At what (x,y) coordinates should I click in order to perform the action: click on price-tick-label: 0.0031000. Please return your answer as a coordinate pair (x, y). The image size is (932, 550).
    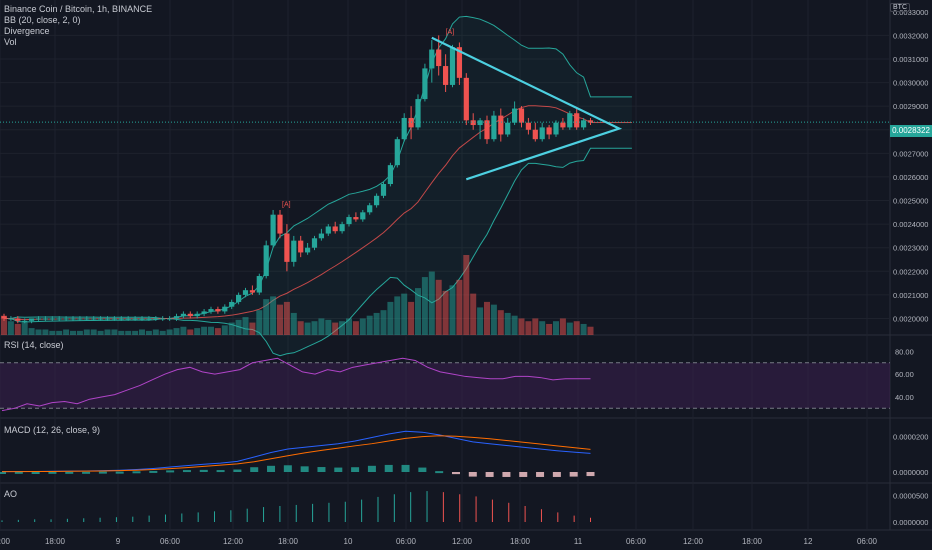
    Looking at the image, I should click on (910, 59).